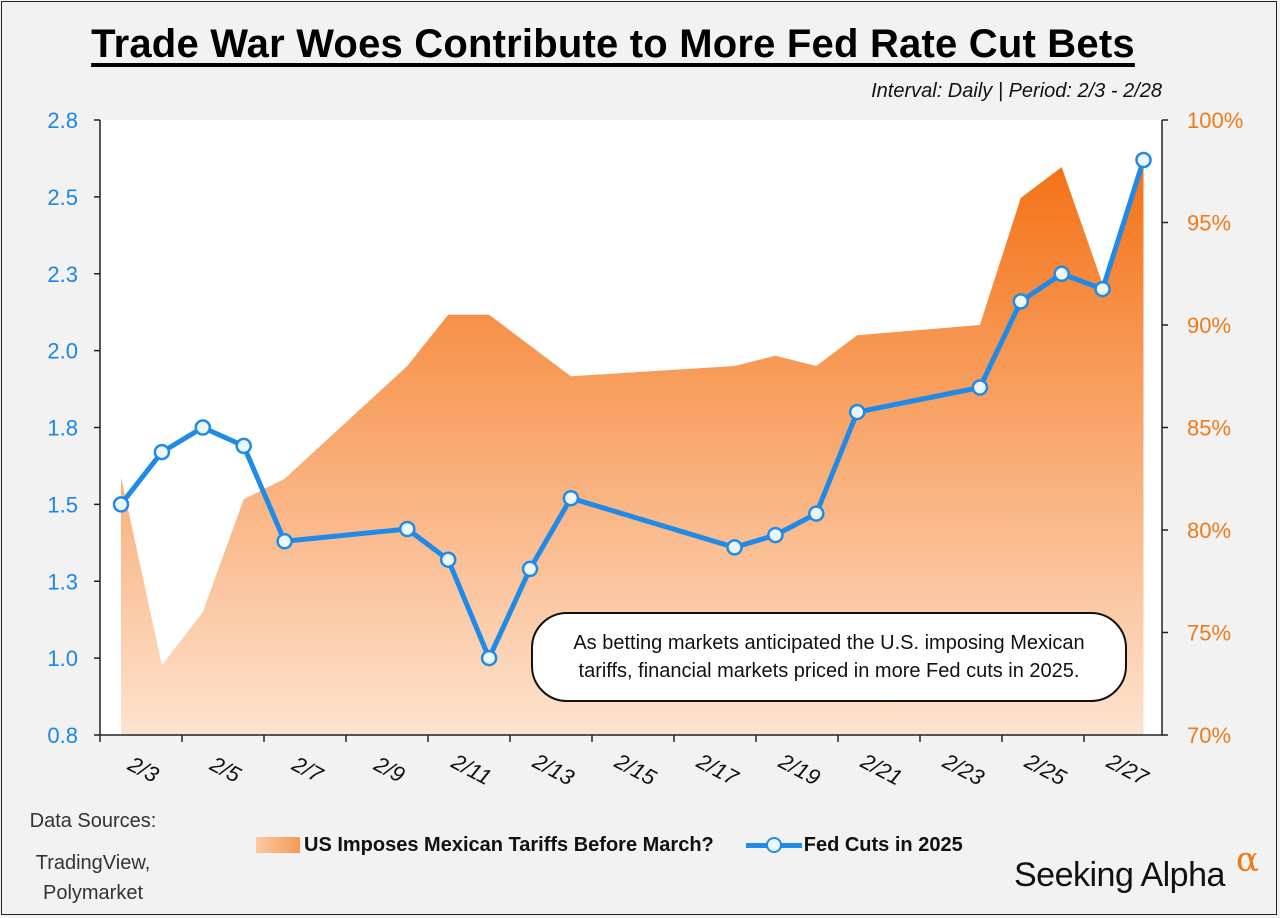 Image resolution: width=1280 pixels, height=918 pixels. I want to click on right-tick-label: 100%, so click(1215, 120).